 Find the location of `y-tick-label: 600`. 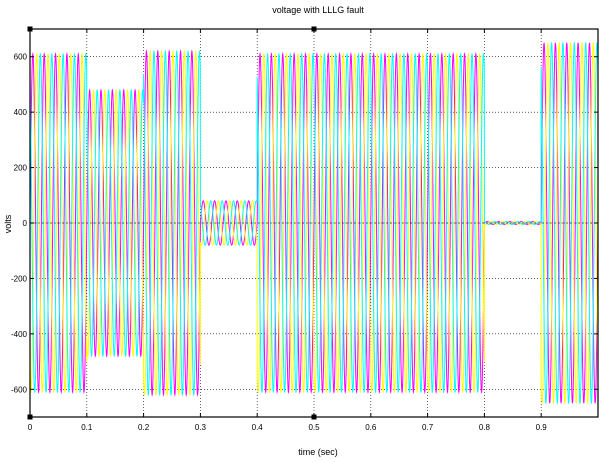

y-tick-label: 600 is located at coordinates (21, 57).